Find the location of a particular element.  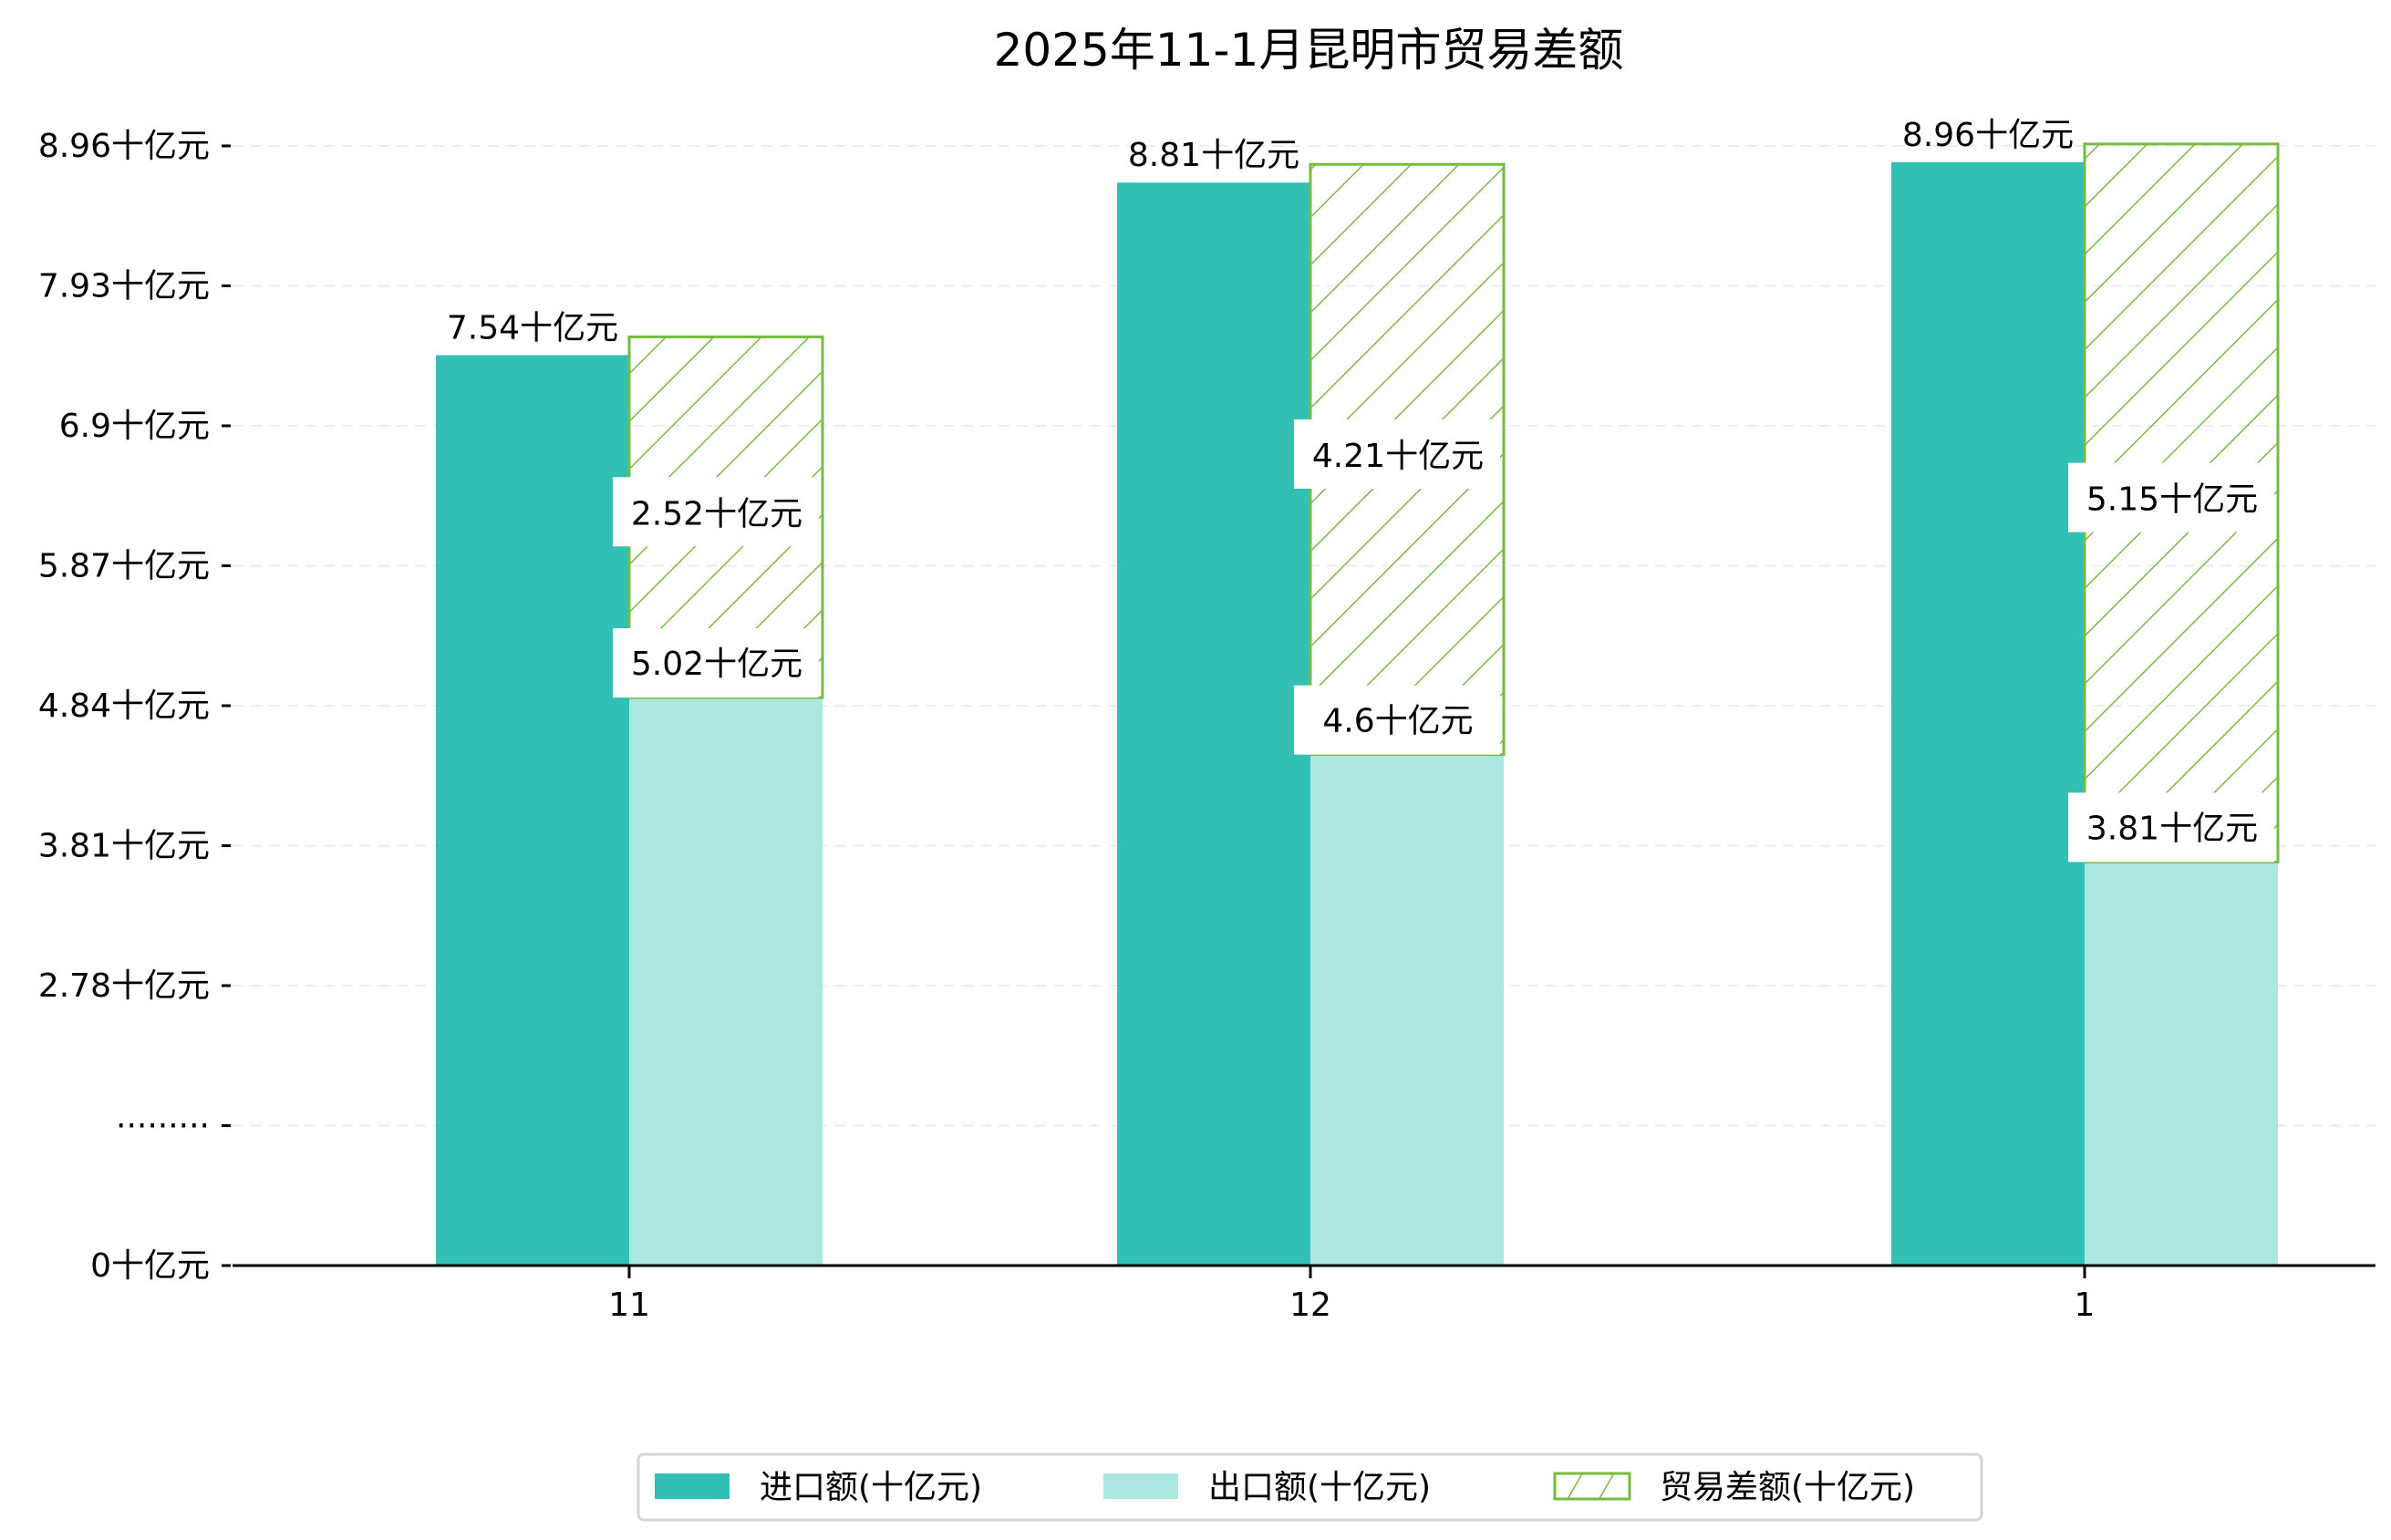

y-tick-label: 0十亿元 is located at coordinates (150, 1266).